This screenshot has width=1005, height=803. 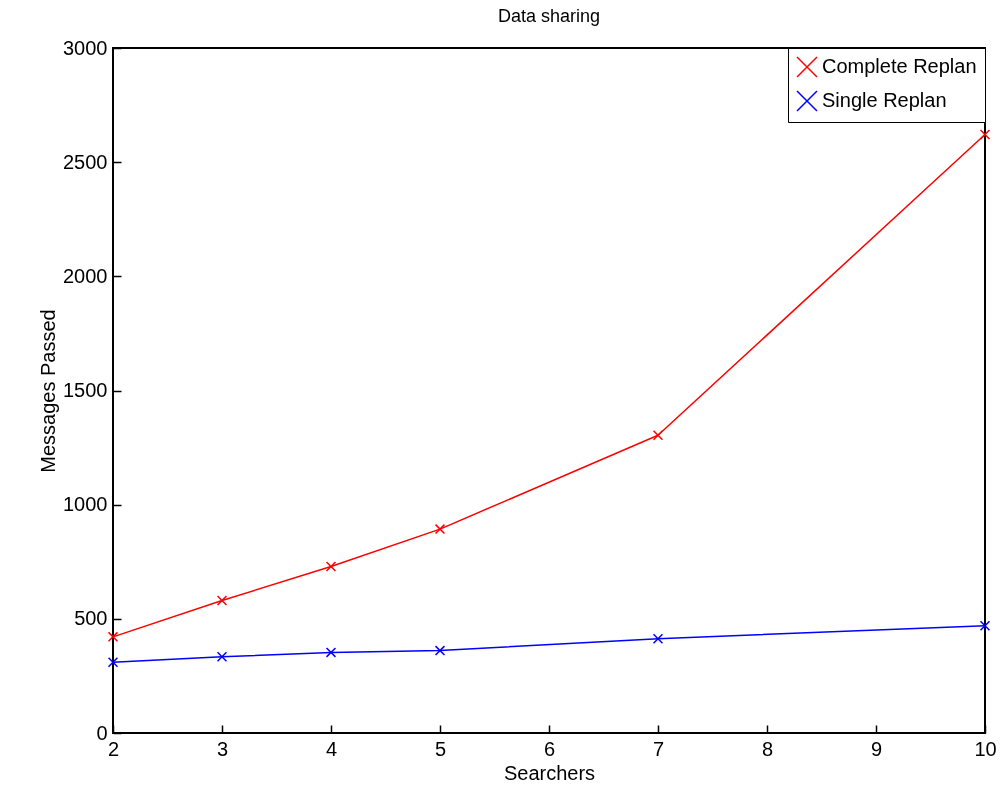 What do you see at coordinates (767, 748) in the screenshot?
I see `x-tick-label: 8` at bounding box center [767, 748].